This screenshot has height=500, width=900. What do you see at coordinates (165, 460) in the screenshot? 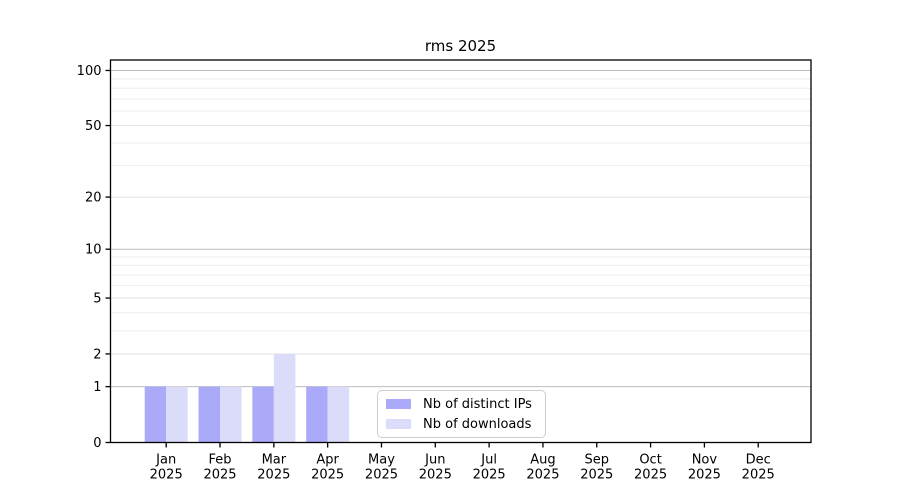
I see `x-tick-label-month: Jan` at bounding box center [165, 460].